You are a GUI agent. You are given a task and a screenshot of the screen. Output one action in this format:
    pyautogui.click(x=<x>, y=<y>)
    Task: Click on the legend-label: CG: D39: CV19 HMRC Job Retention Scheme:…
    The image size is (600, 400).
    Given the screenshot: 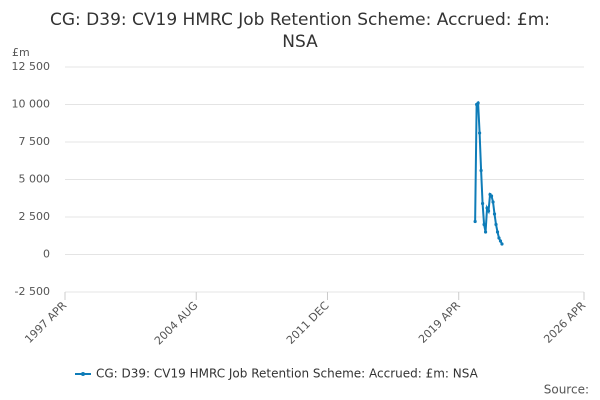 What is the action you would take?
    pyautogui.click(x=287, y=374)
    